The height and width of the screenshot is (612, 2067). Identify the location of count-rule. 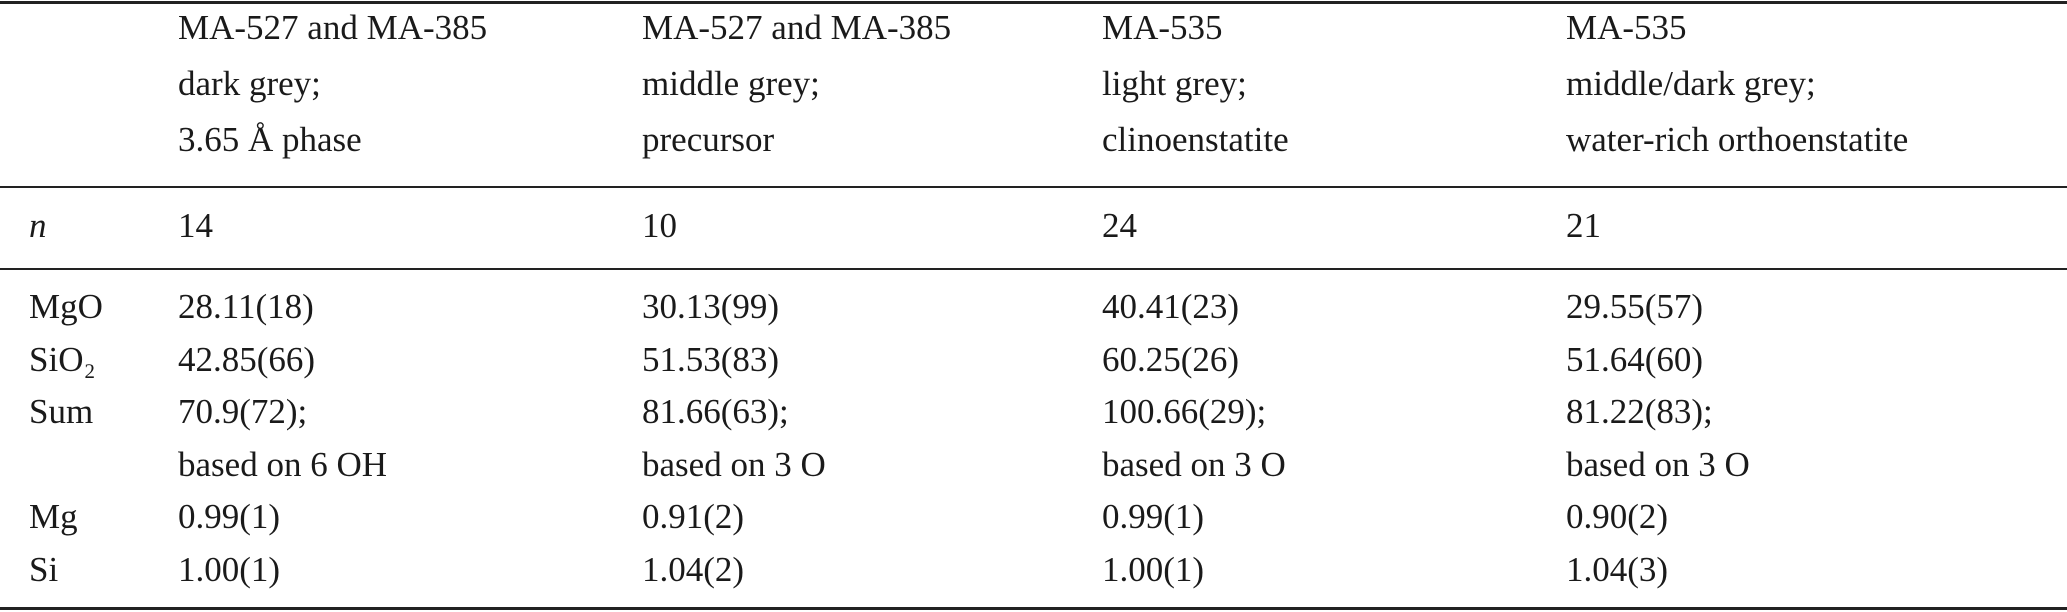
(1033, 269).